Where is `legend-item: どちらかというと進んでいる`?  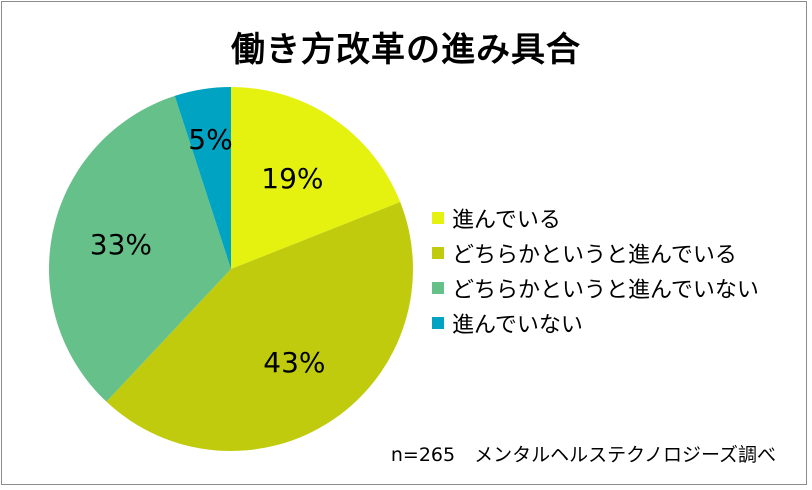 legend-item: どちらかというと進んでいる is located at coordinates (617, 252).